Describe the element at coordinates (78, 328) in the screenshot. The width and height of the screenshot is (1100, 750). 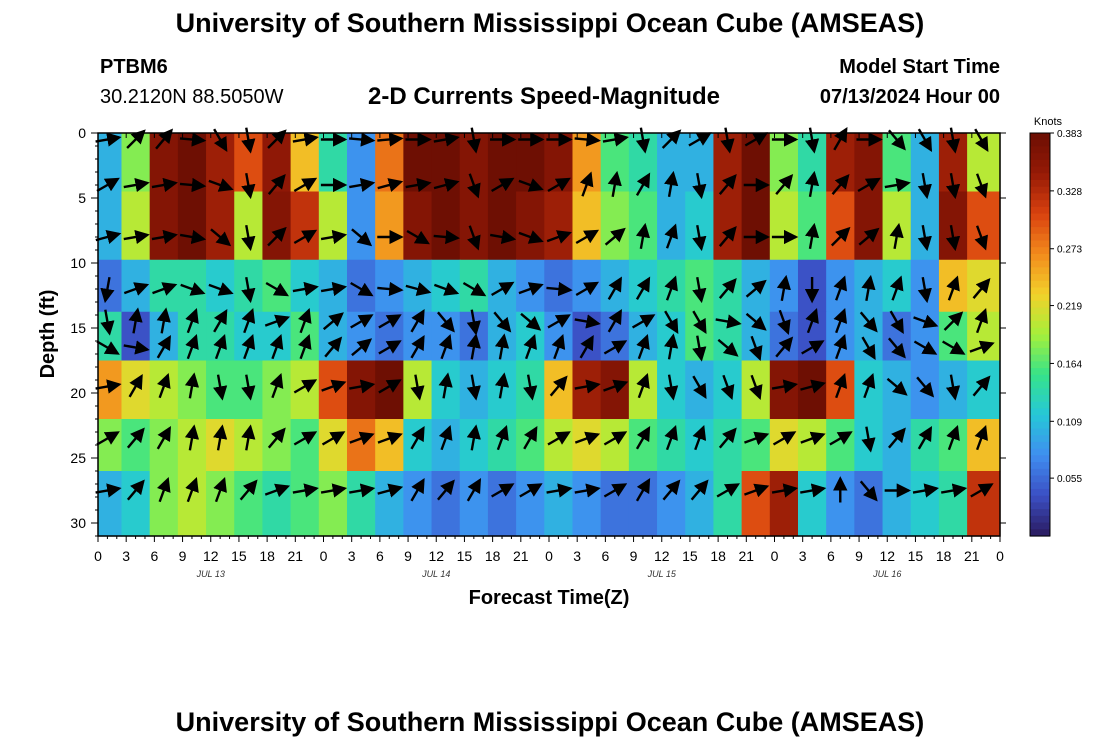
I see `y-tick-label: 15` at that location.